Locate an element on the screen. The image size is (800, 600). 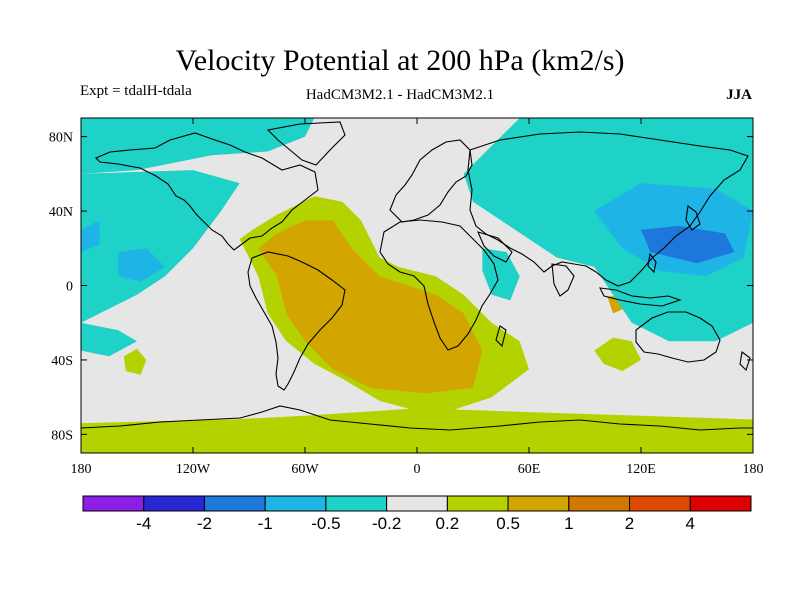
coastline-north-america is located at coordinates (207, 191).